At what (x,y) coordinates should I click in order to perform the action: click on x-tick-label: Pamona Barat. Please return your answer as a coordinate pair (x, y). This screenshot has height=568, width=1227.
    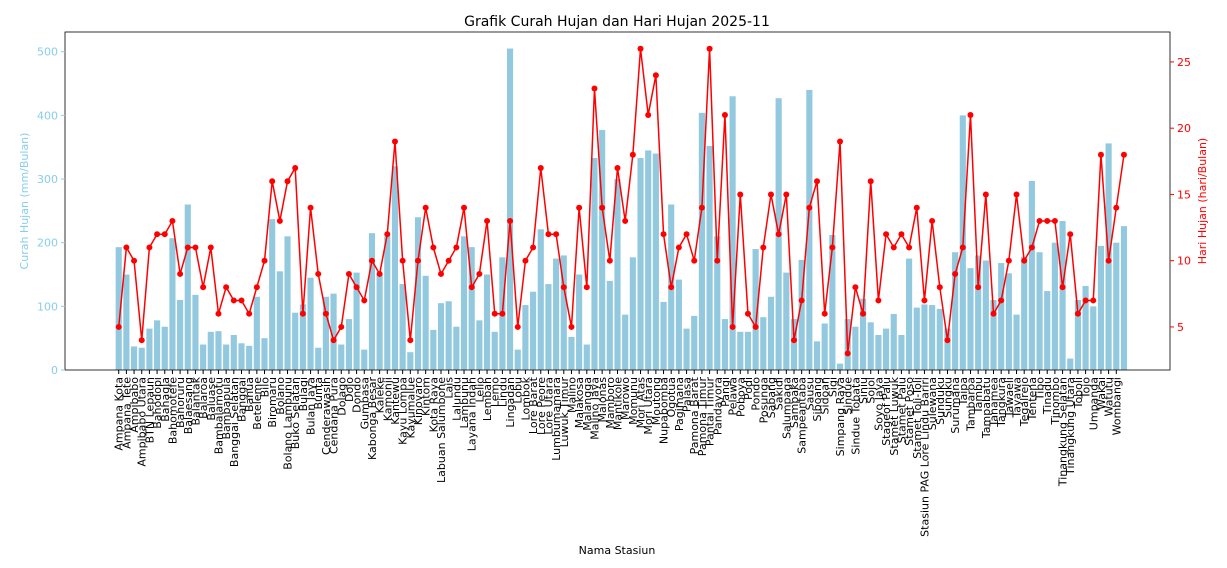
    Looking at the image, I should click on (694, 415).